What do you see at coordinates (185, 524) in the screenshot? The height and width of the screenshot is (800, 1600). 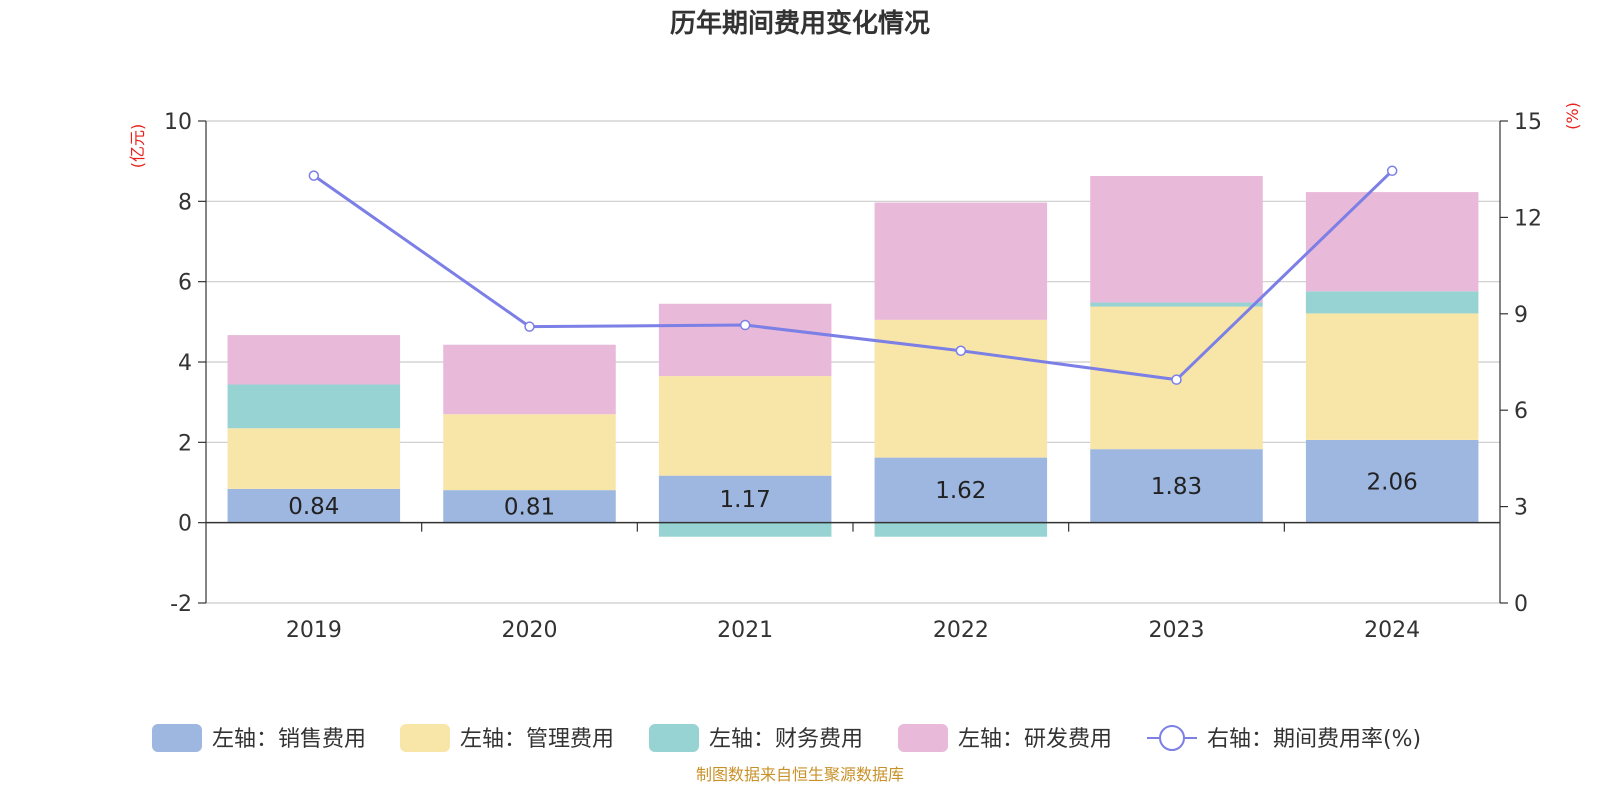 I see `left-tick-label: 0` at bounding box center [185, 524].